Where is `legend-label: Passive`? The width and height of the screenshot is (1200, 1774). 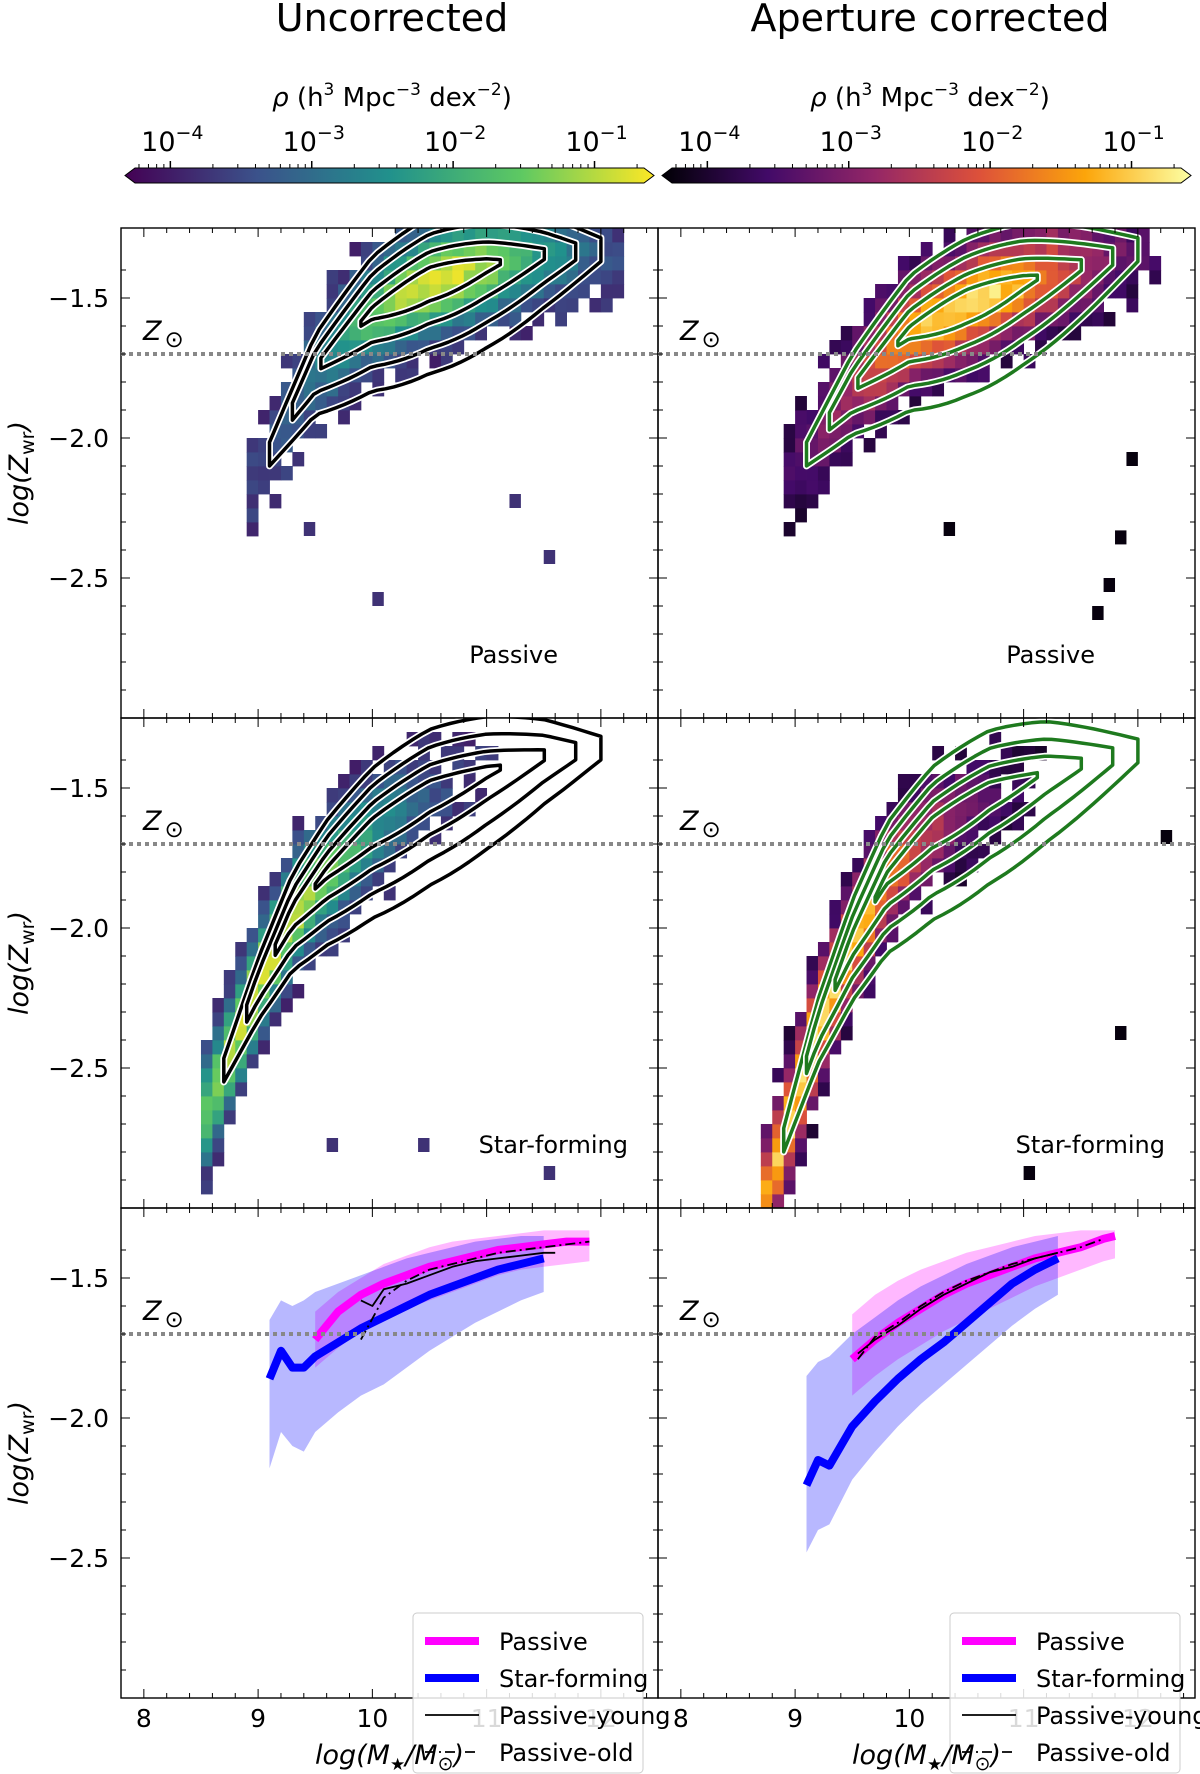
legend-label: Passive is located at coordinates (1080, 1642).